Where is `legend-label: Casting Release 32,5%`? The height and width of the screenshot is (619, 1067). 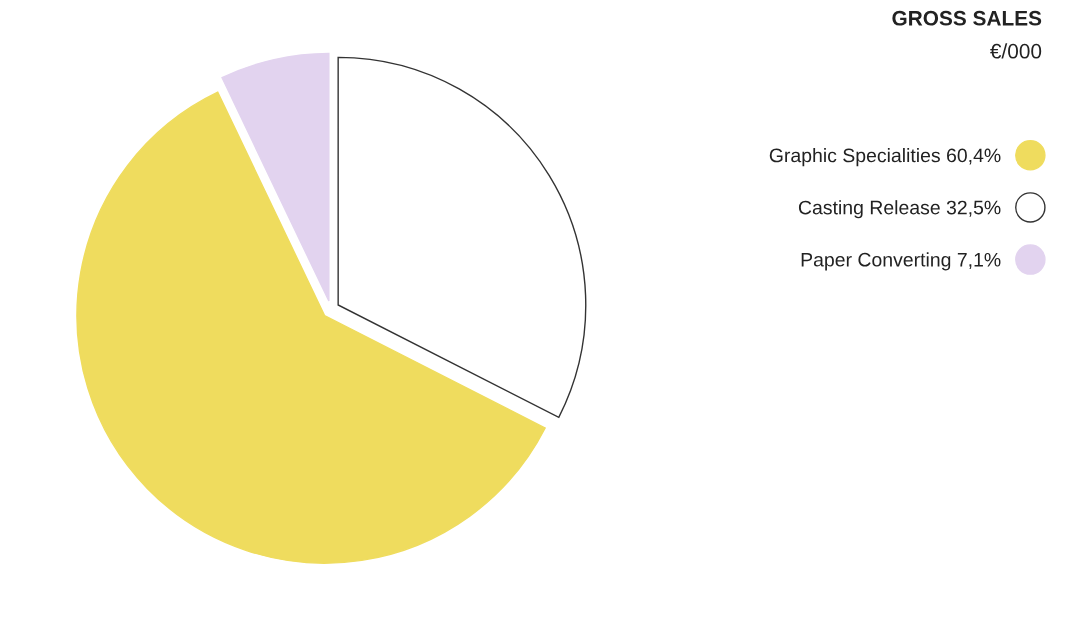
legend-label: Casting Release 32,5% is located at coordinates (899, 209).